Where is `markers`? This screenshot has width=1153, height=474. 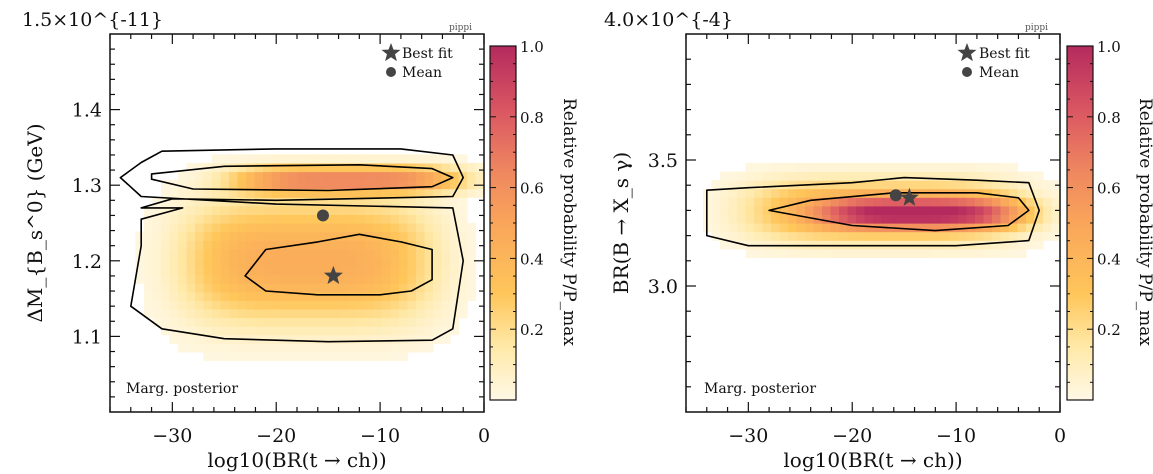
markers is located at coordinates (329, 246).